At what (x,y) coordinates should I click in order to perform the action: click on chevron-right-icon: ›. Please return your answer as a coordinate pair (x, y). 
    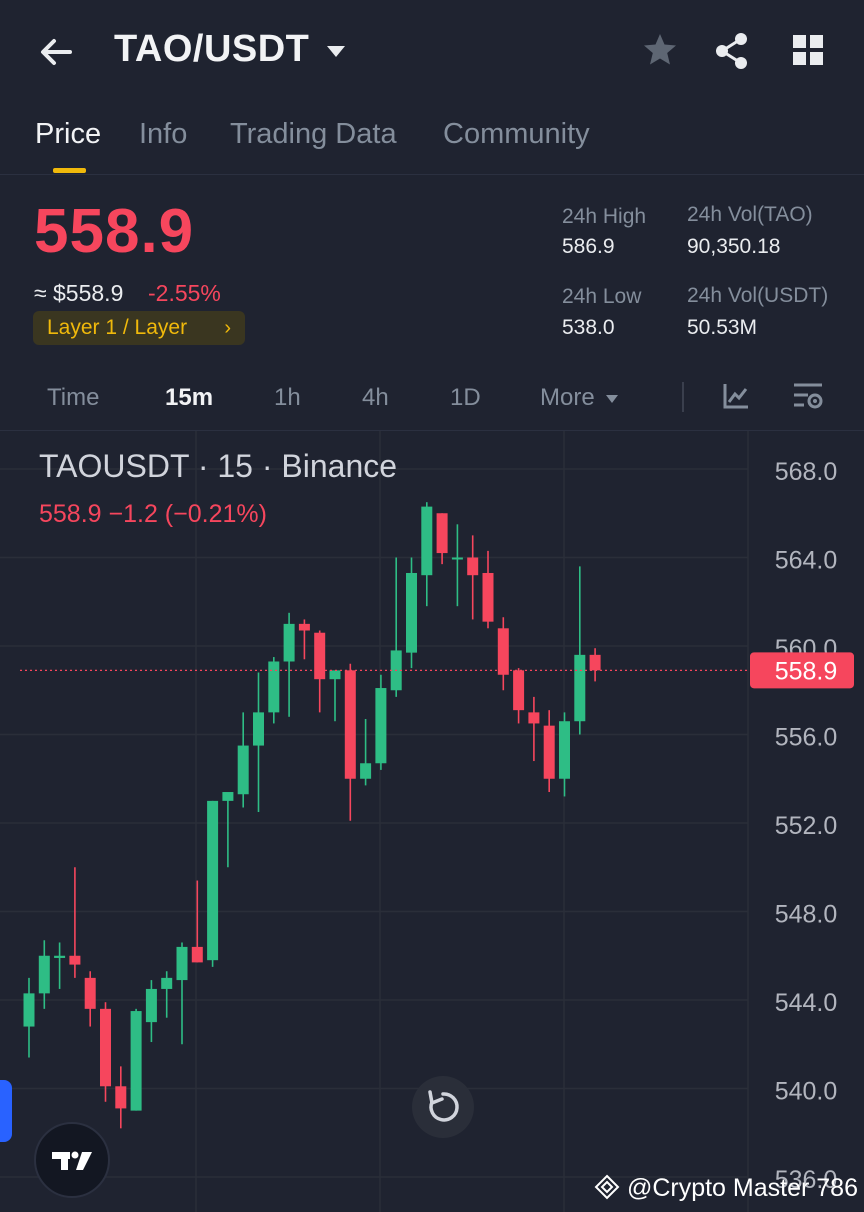
    Looking at the image, I should click on (227, 328).